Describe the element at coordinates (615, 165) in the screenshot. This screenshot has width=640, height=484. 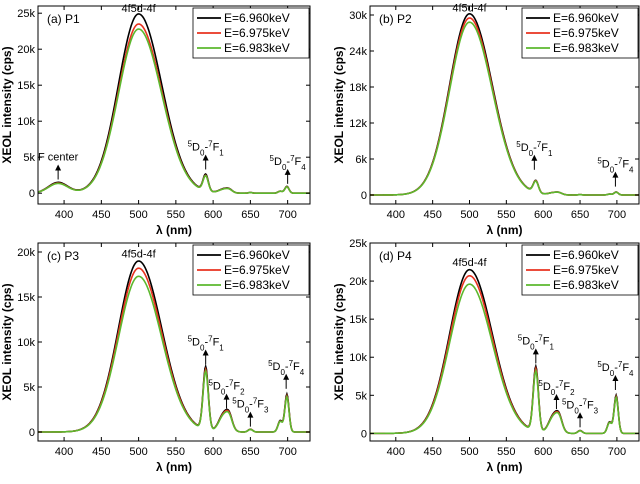
I see `annotation-3-label: 5D0-7F4` at that location.